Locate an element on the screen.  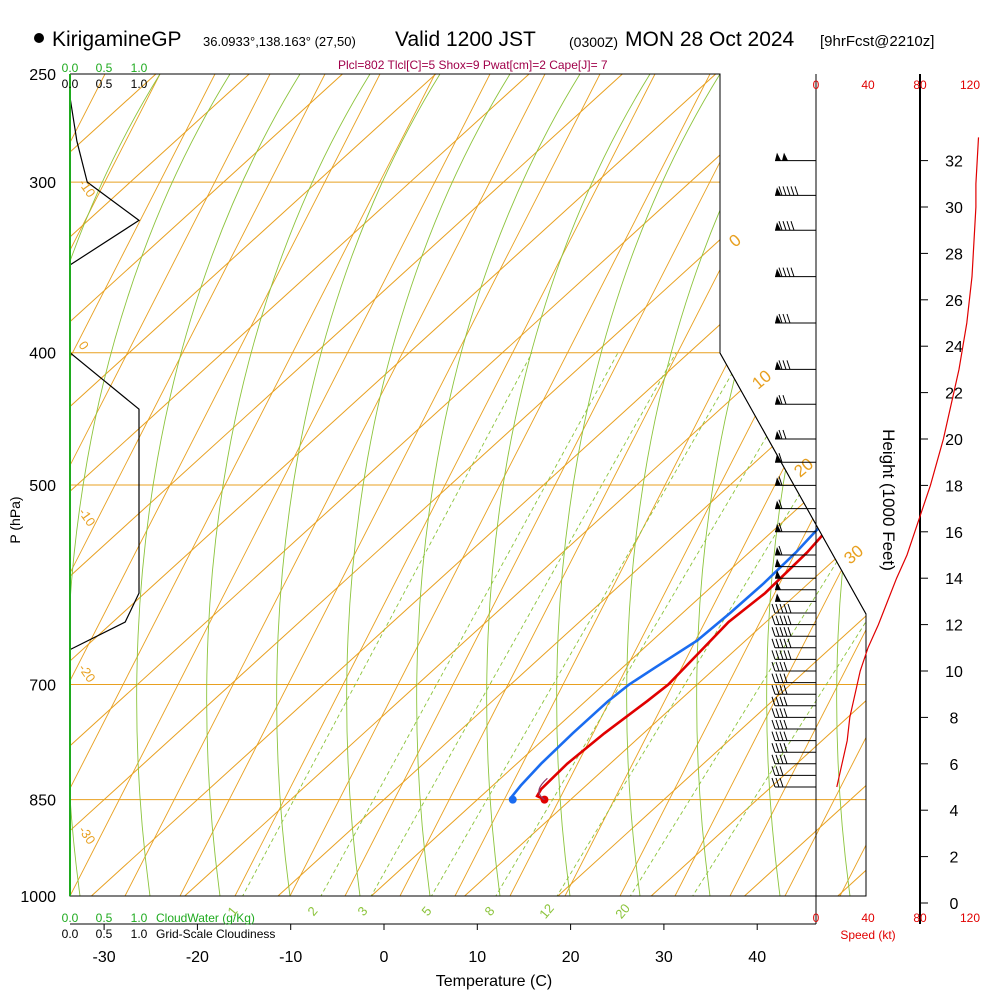
forecast-tag: [9hrFcst@2210z] is located at coordinates (877, 41).